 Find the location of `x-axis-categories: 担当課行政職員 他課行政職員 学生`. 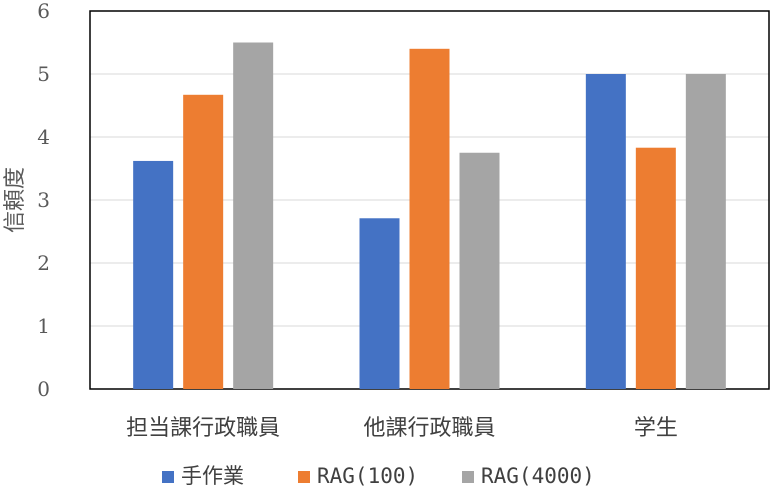

x-axis-categories: 担当課行政職員 他課行政職員 学生 is located at coordinates (402, 428).